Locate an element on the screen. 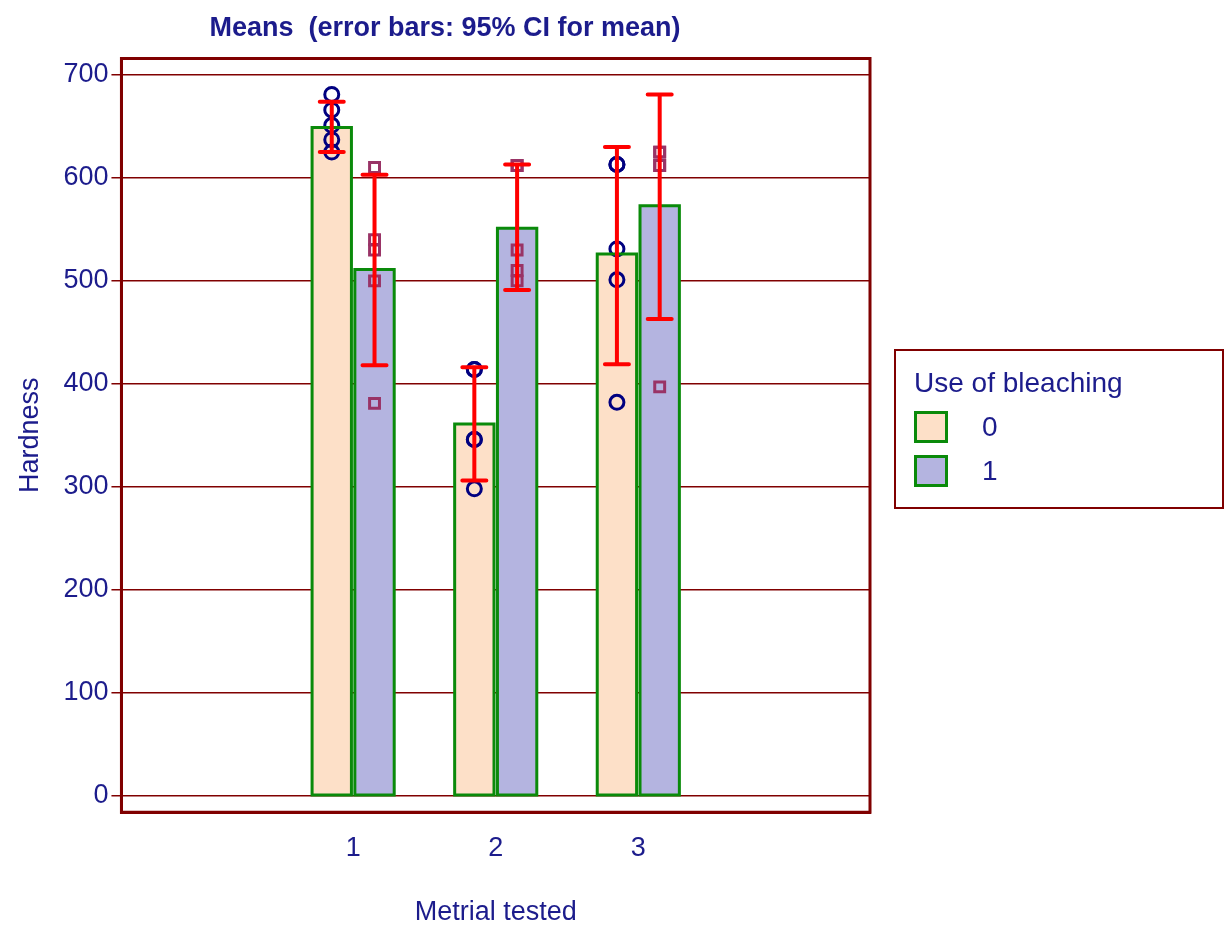 Image resolution: width=1228 pixels, height=943 pixels. legend-label: 1 is located at coordinates (990, 471).